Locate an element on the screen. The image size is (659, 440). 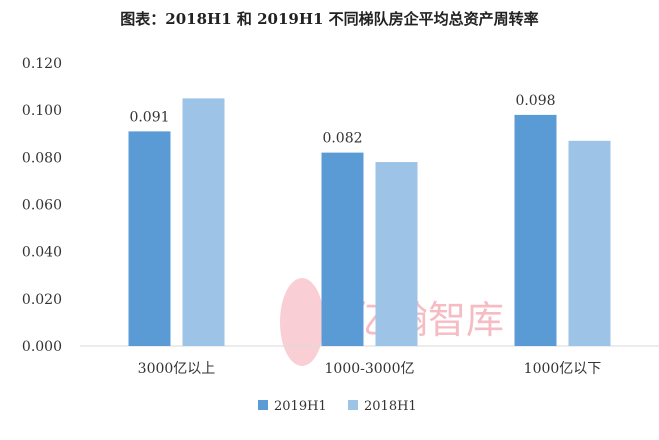
data-label: 0.098 is located at coordinates (535, 101).